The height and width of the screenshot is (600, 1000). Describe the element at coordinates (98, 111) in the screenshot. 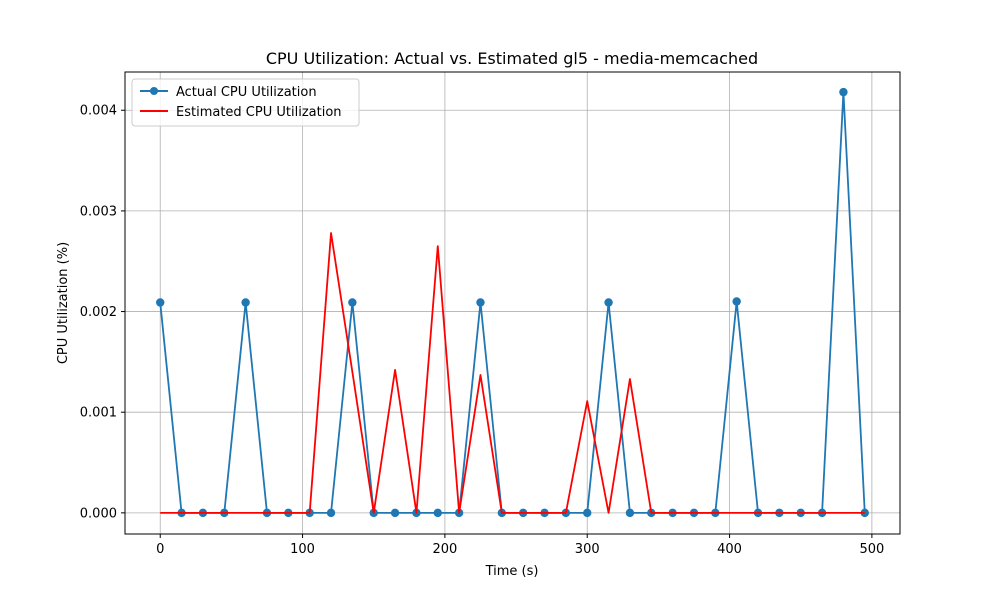

I see `y-tick-label: 0.004` at that location.